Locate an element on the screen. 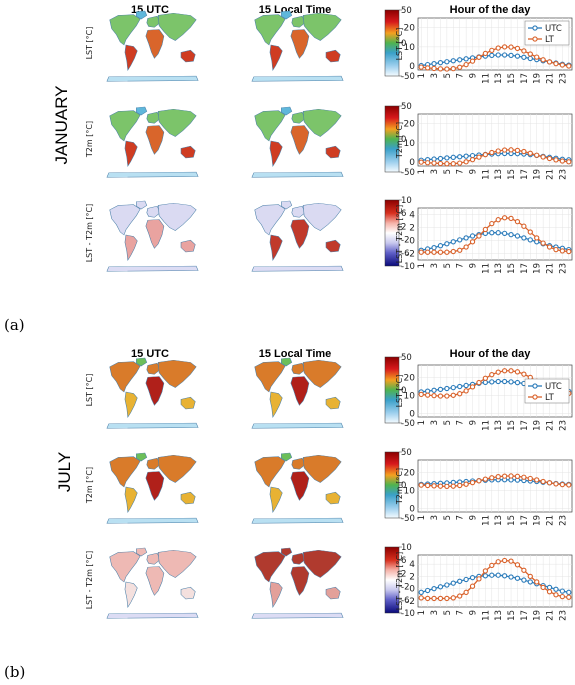 The width and height of the screenshot is (575, 685). colorbar-tick-label: -2 is located at coordinates (405, 241).